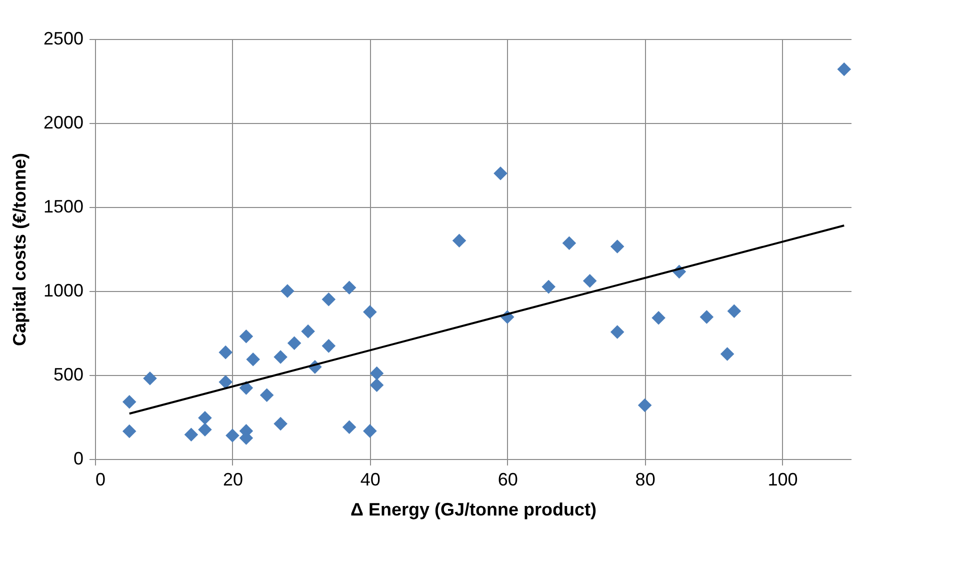  What do you see at coordinates (508, 480) in the screenshot?
I see `x-tick-label: 60` at bounding box center [508, 480].